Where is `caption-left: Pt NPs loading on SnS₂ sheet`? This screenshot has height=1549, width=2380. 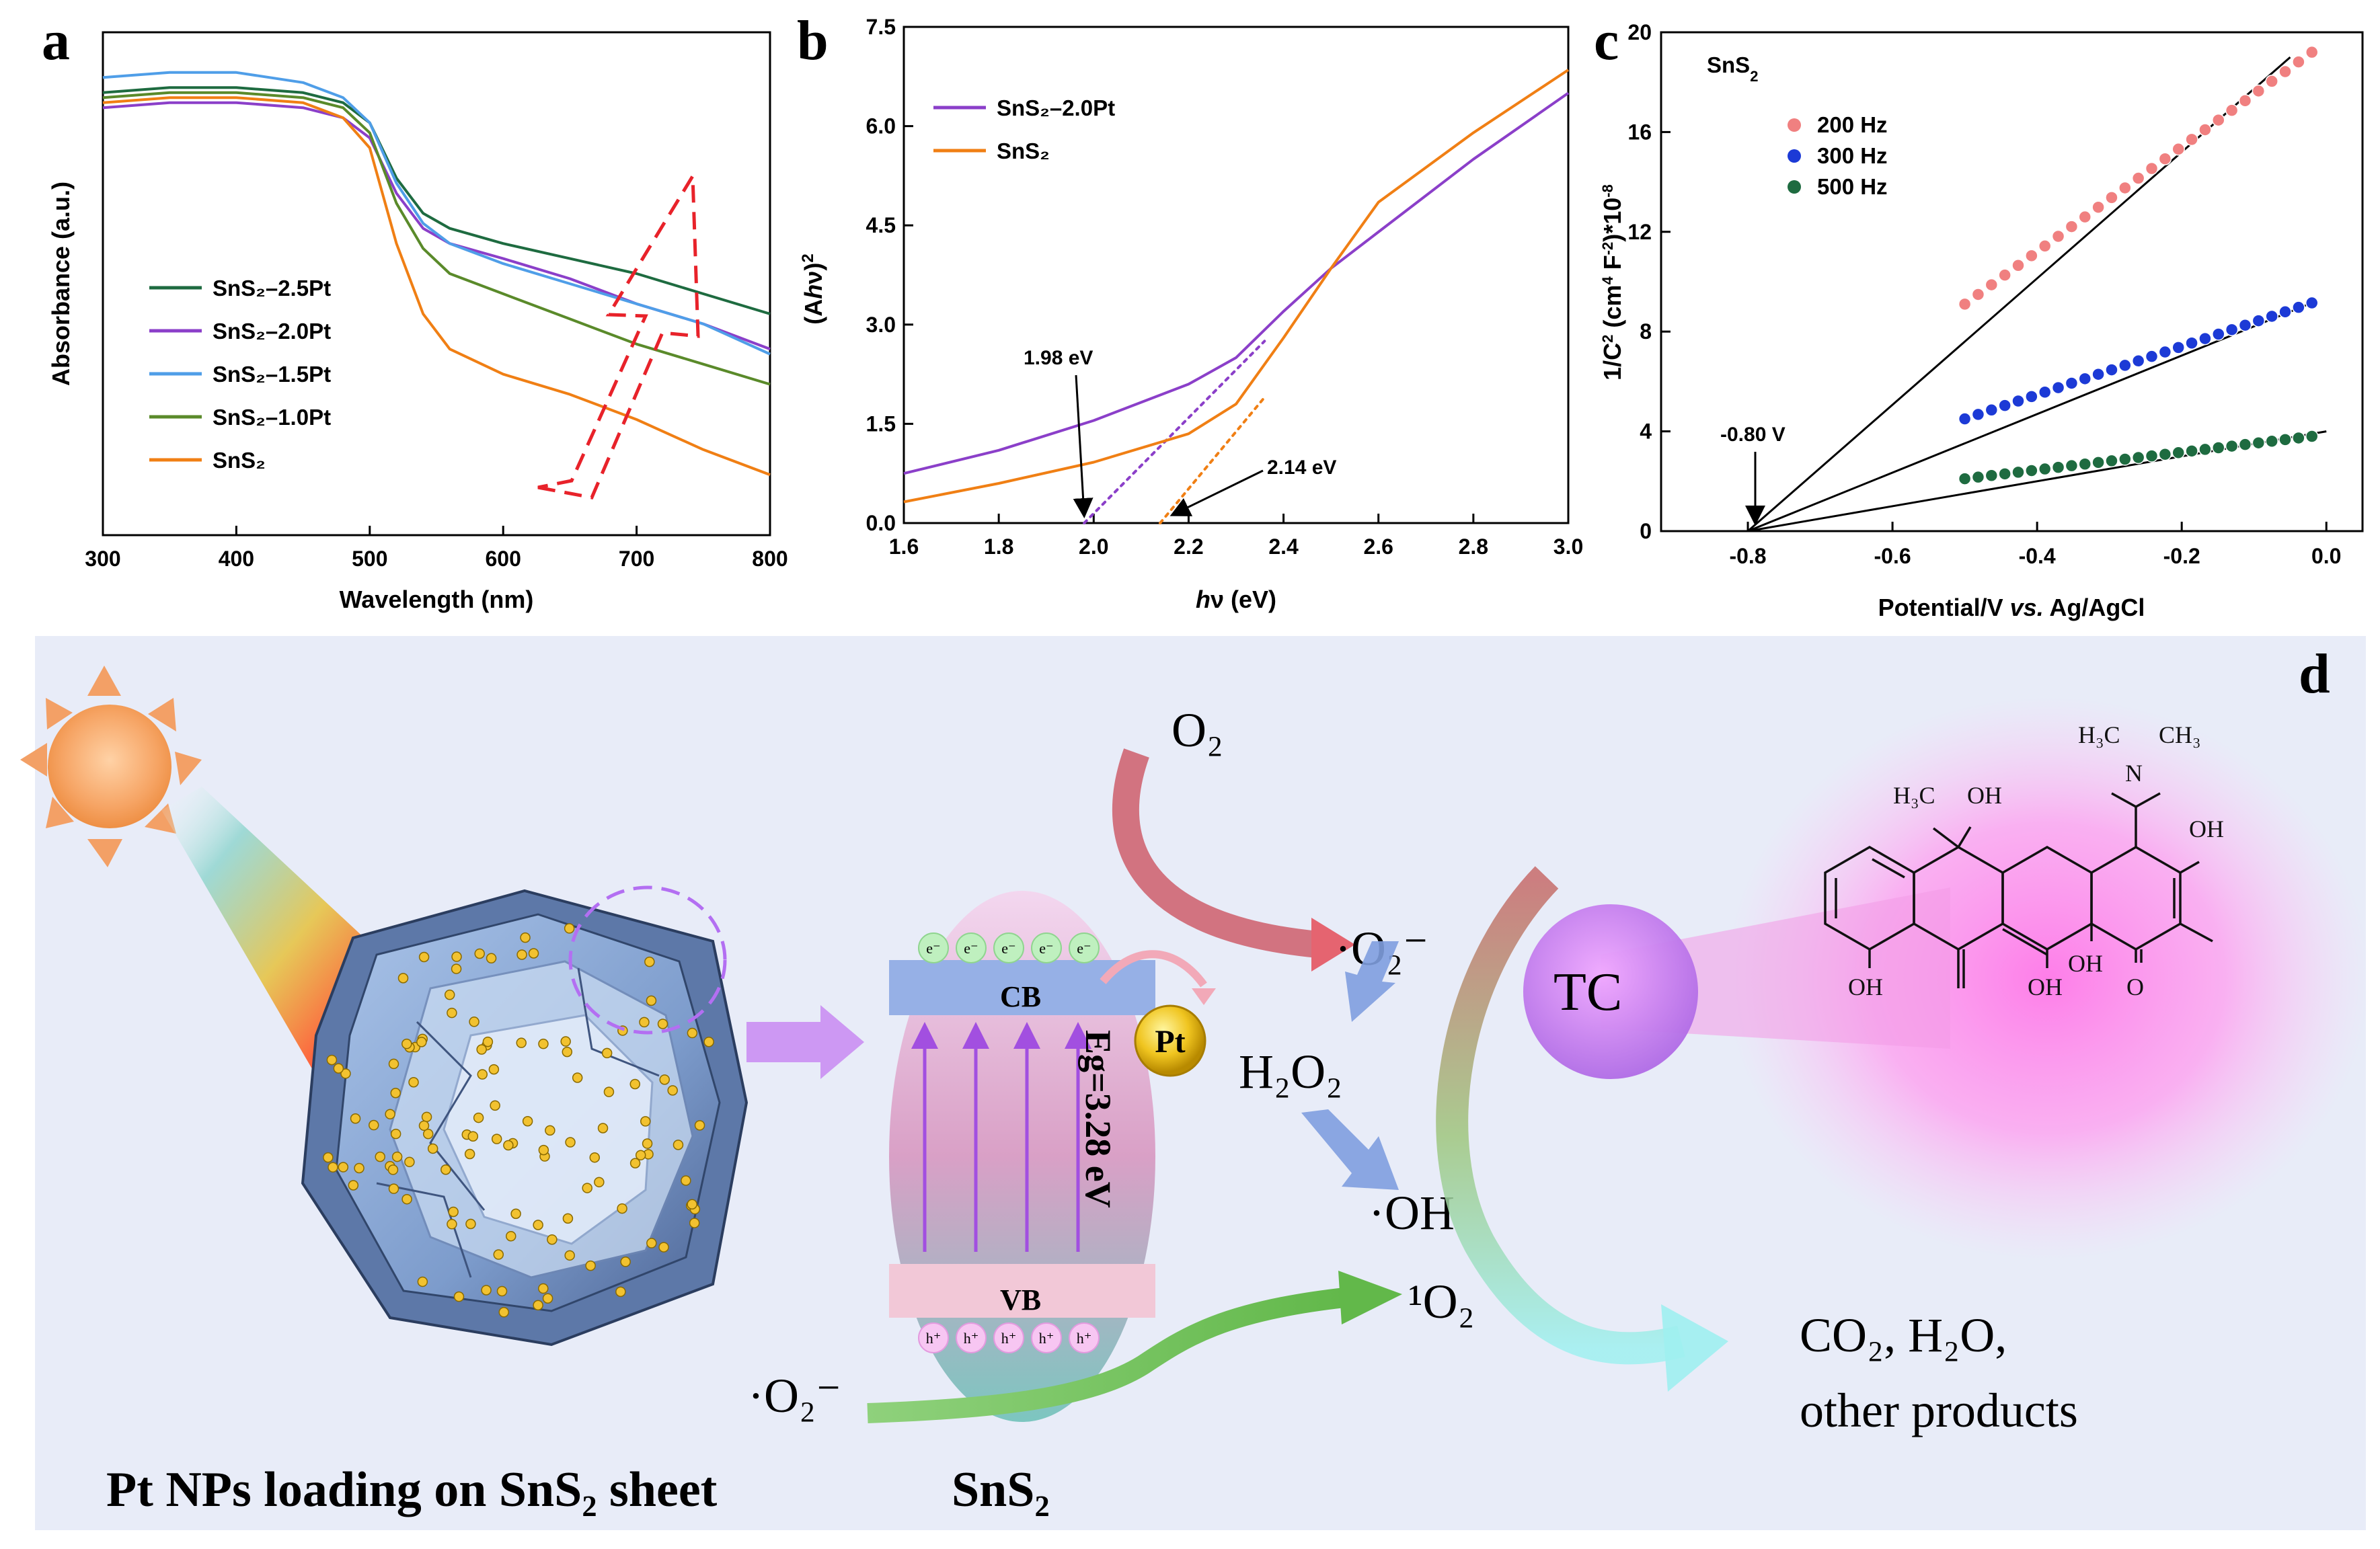 caption-left: Pt NPs loading on SnS₂ sheet is located at coordinates (412, 1489).